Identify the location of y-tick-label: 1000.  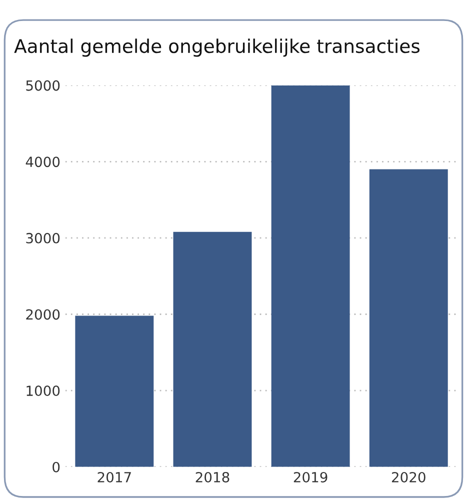
(43, 391).